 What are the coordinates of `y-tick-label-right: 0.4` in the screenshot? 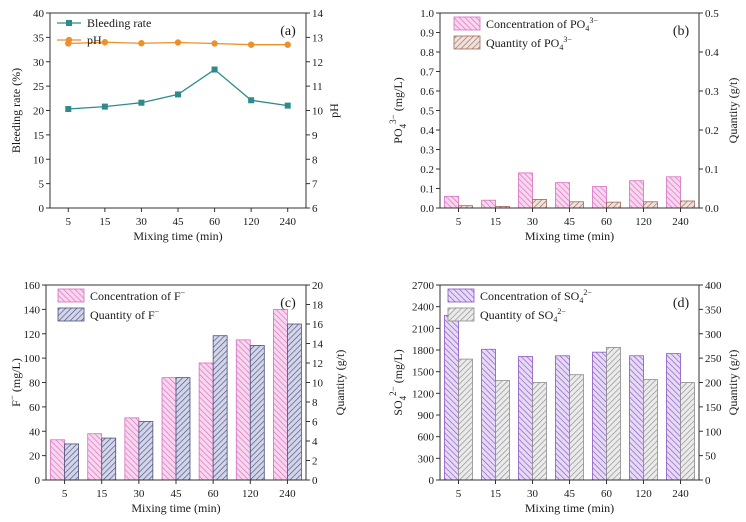 It's located at (712, 53).